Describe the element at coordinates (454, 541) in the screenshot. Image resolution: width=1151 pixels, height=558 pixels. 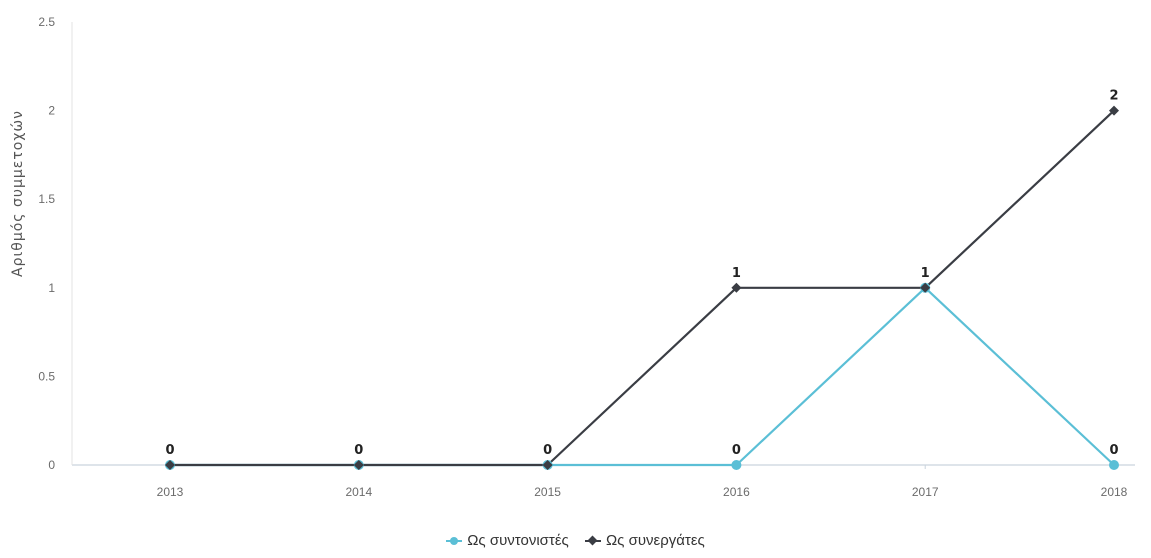
I see `circle-marker-icon` at that location.